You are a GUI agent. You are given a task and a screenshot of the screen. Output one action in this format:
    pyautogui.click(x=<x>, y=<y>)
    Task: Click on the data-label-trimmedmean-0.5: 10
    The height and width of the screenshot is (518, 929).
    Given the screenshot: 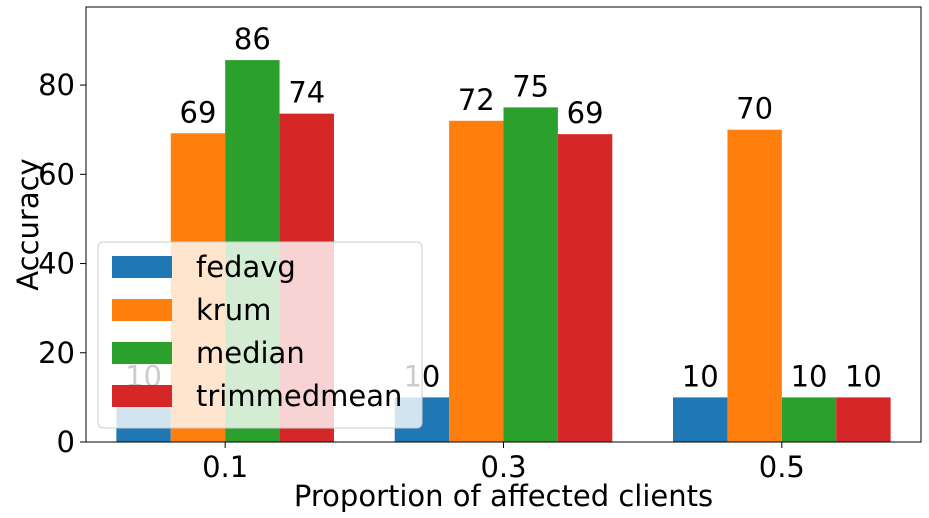 What is the action you would take?
    pyautogui.click(x=863, y=376)
    